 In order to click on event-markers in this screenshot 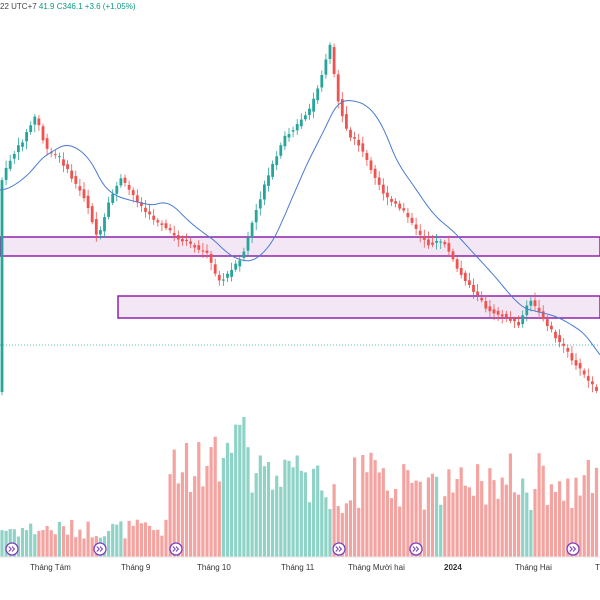, I will do `click(292, 549)`.